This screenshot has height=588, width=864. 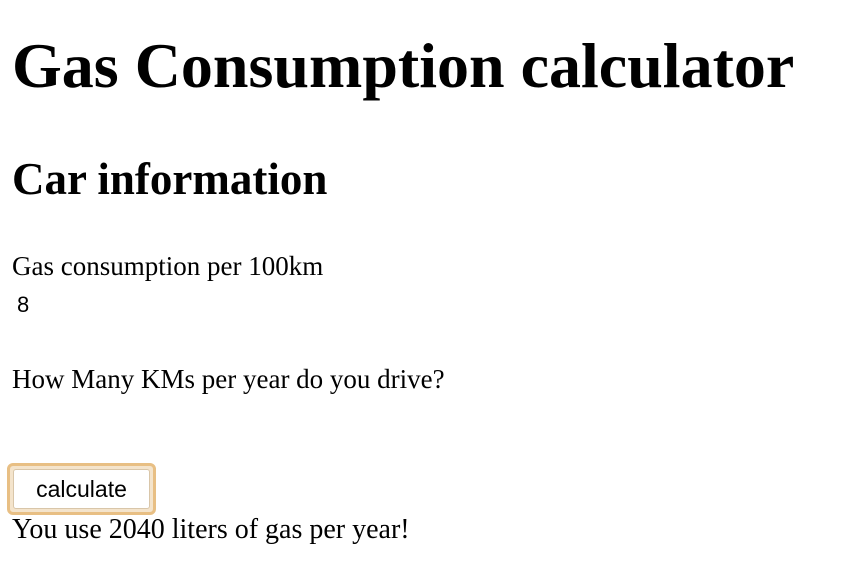 What do you see at coordinates (228, 379) in the screenshot?
I see `km-per-year-label: How Many KMs per year do you drive?` at bounding box center [228, 379].